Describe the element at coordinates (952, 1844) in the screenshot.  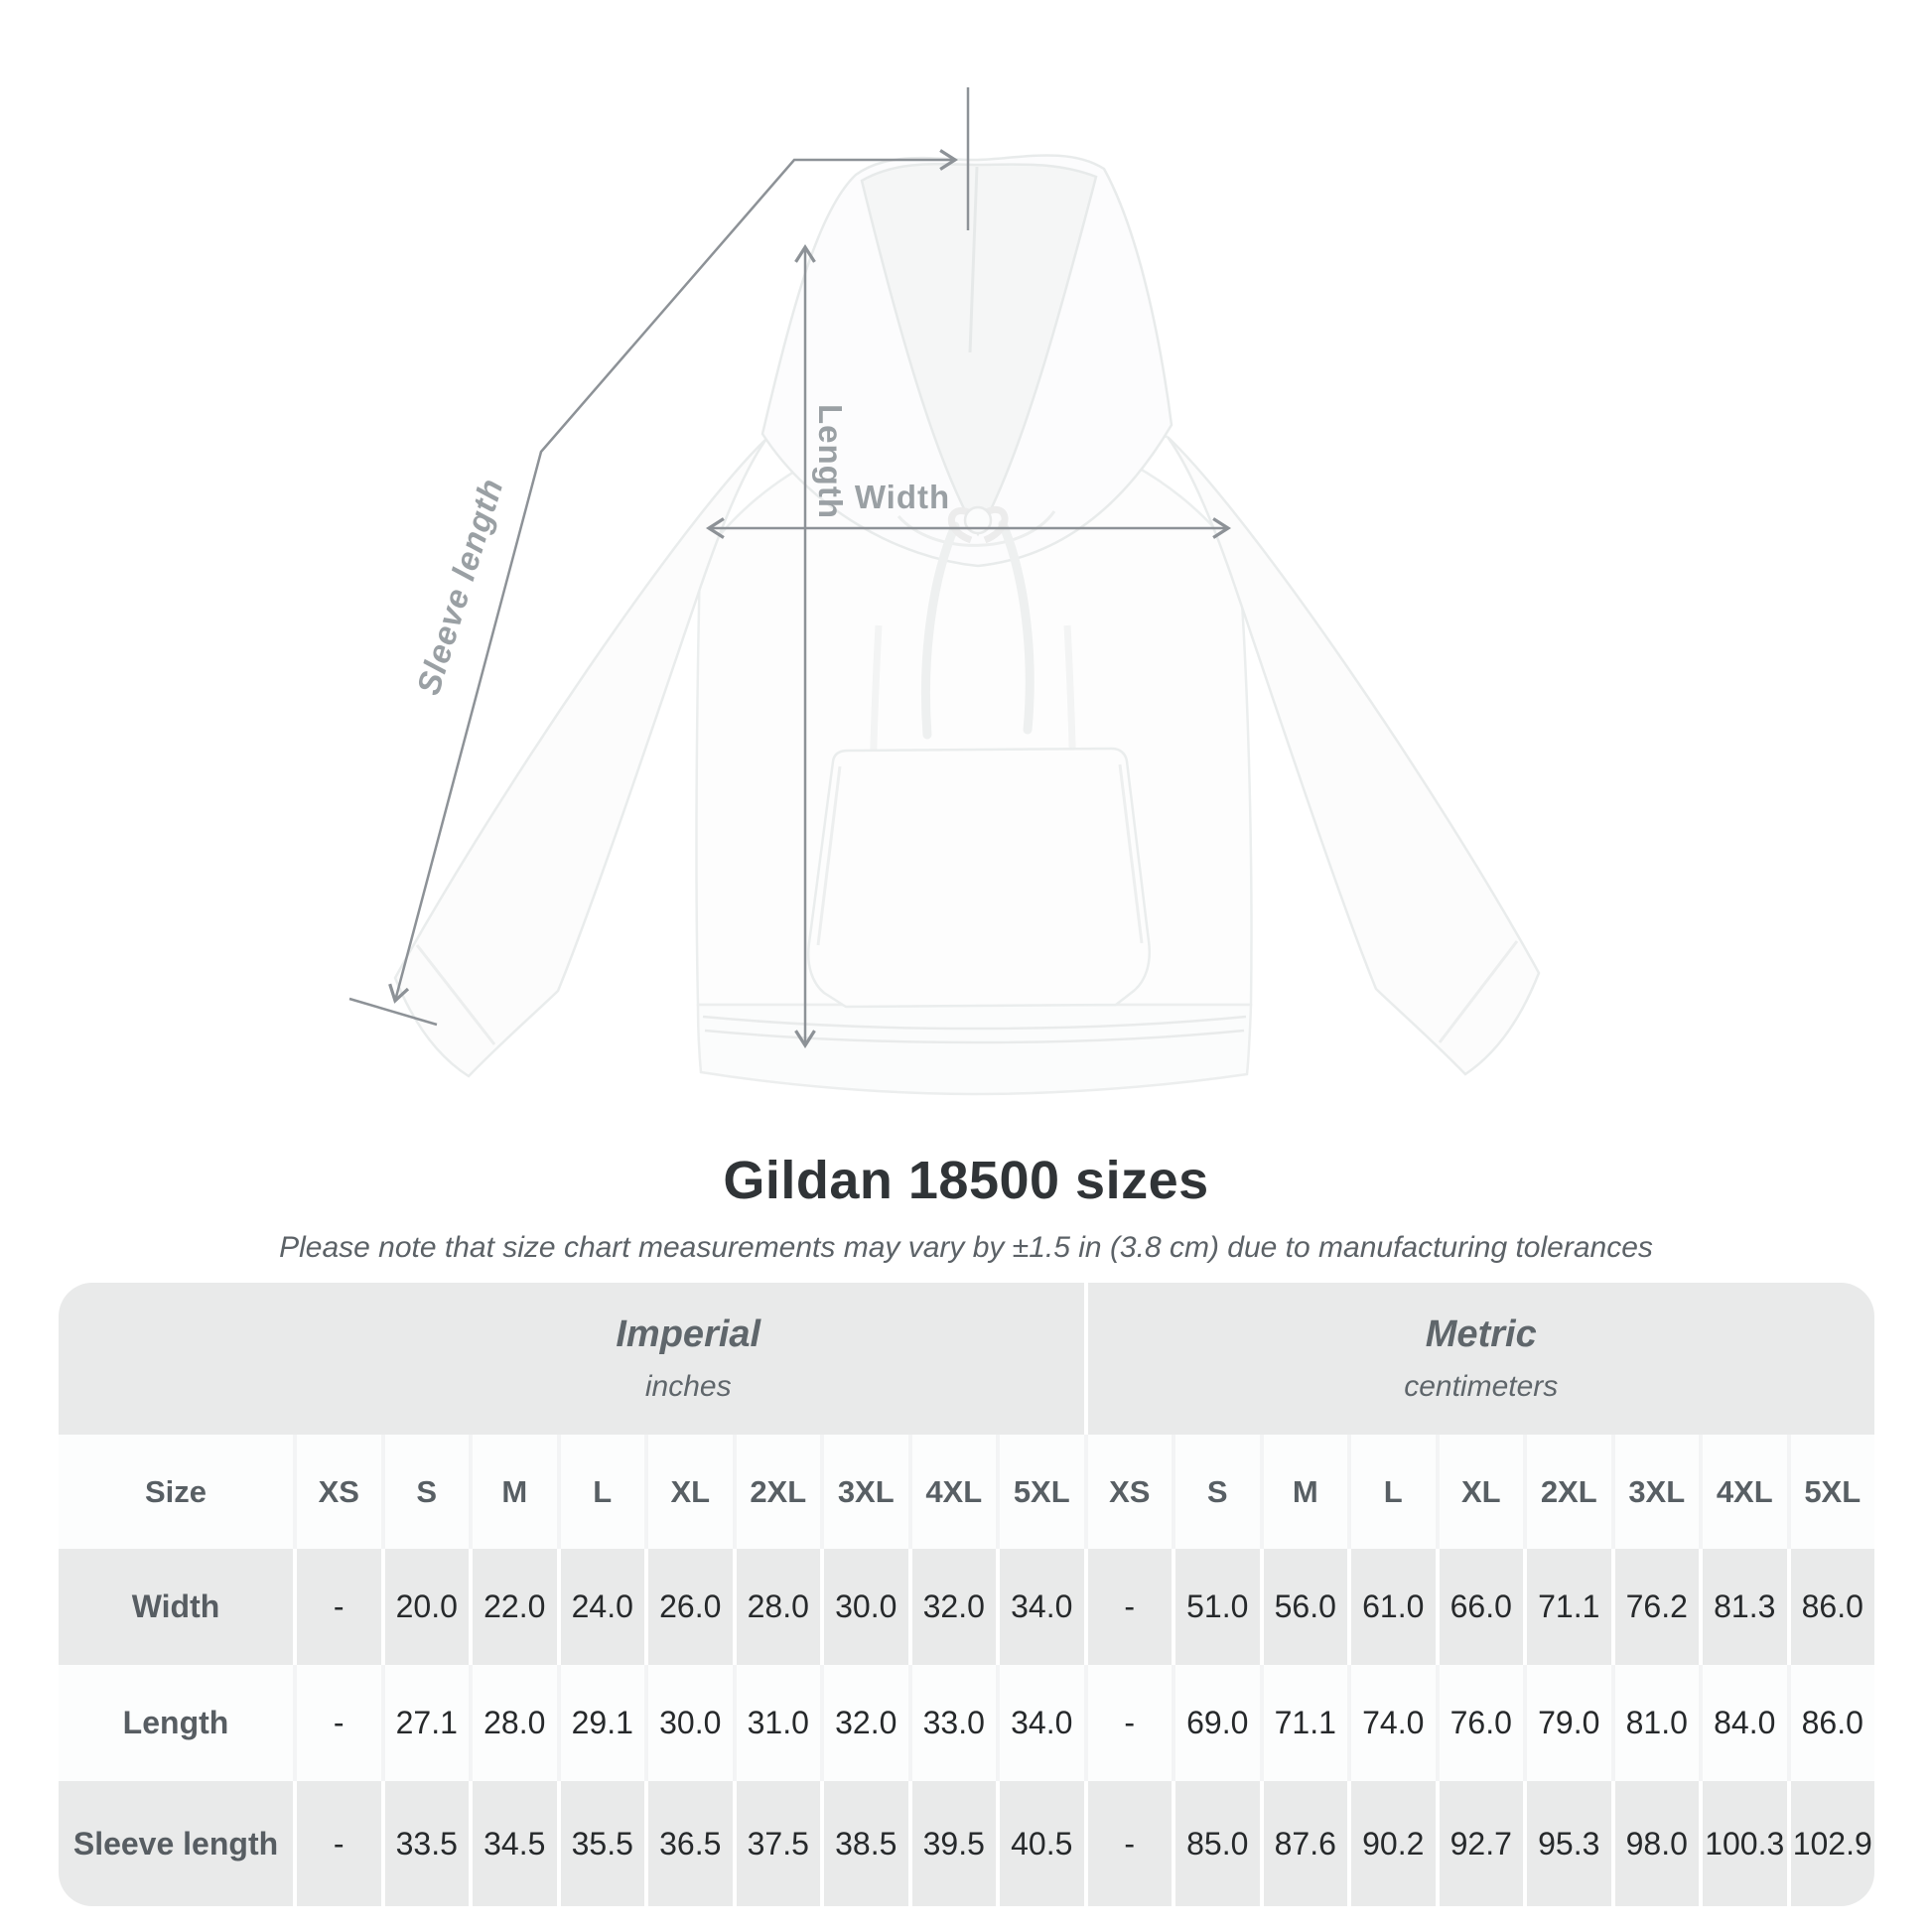
I see `table-cell: 39.5` at that location.